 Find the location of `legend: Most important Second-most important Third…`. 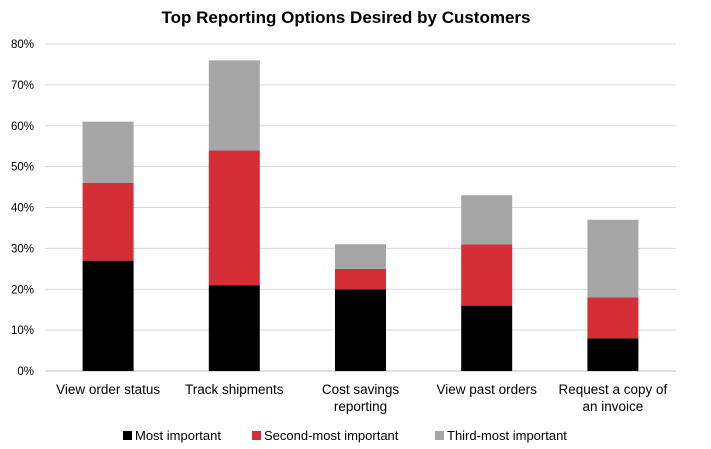

legend: Most important Second-most important Third… is located at coordinates (345, 435).